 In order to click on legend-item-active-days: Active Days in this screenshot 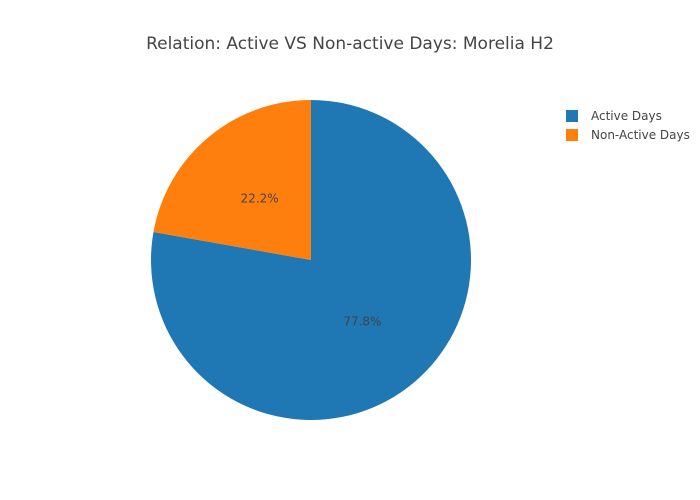, I will do `click(628, 115)`.